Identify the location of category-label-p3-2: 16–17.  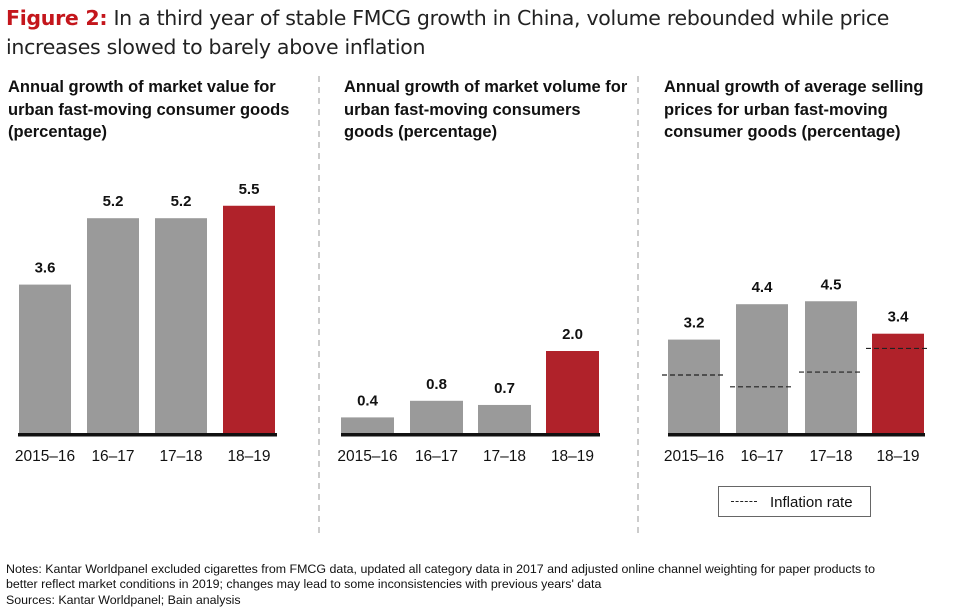
(761, 456).